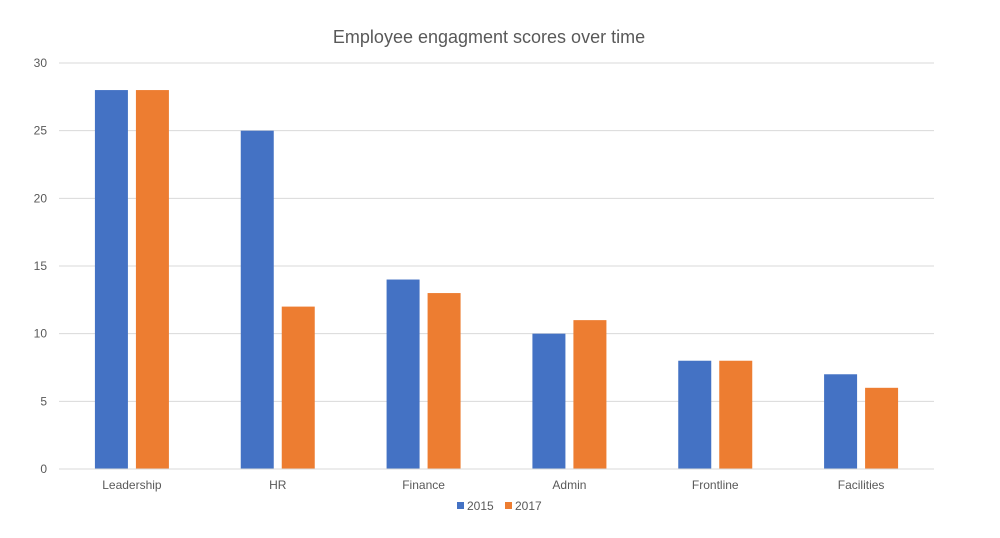 Image resolution: width=1000 pixels, height=538 pixels. I want to click on bar-facilities-2015, so click(841, 421).